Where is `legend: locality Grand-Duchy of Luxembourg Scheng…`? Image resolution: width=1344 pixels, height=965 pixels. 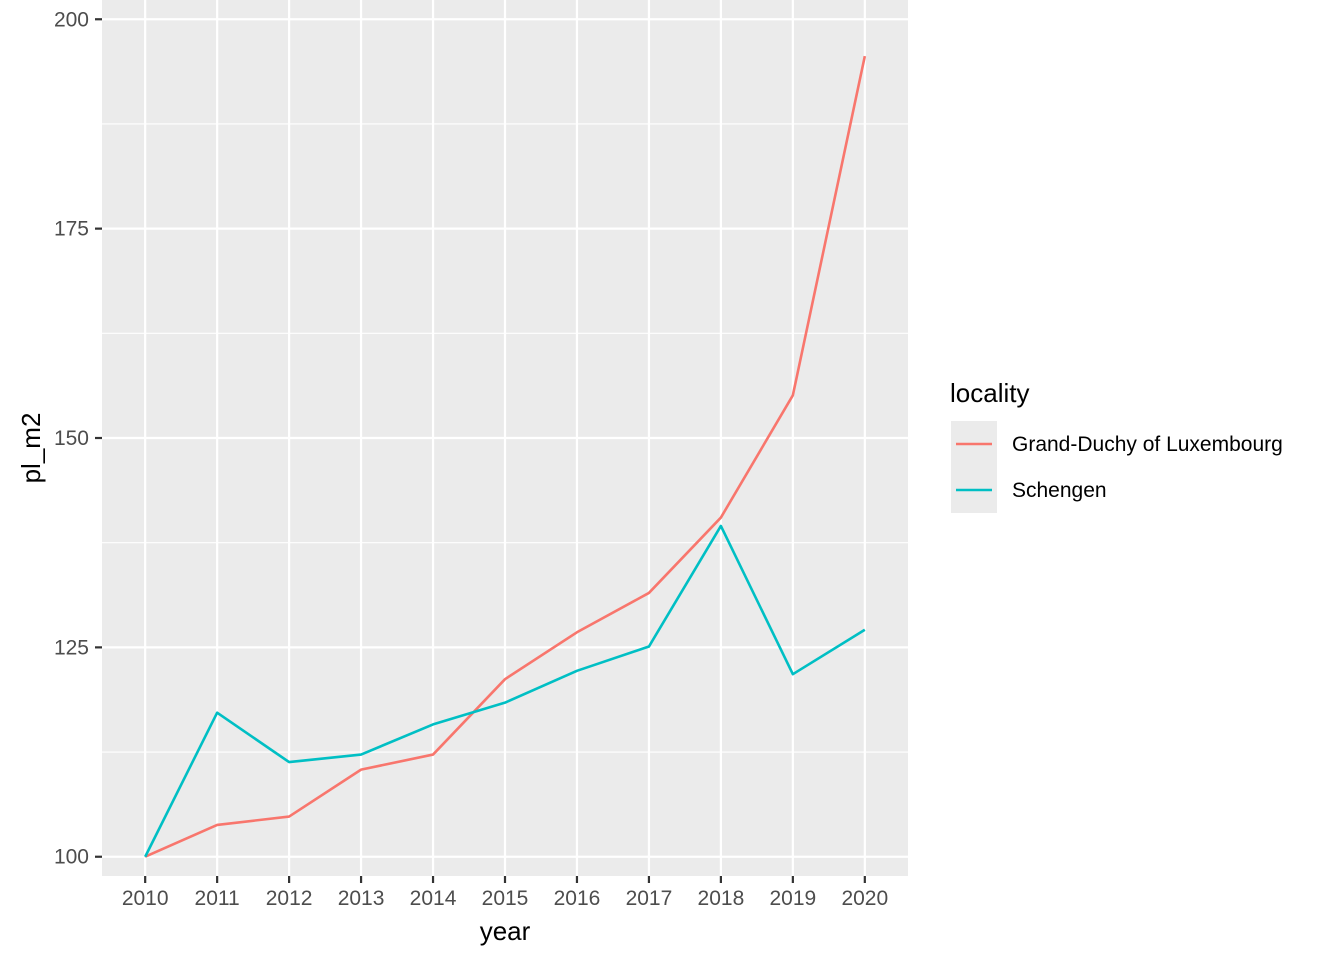 legend: locality Grand-Duchy of Luxembourg Scheng… is located at coordinates (1116, 445).